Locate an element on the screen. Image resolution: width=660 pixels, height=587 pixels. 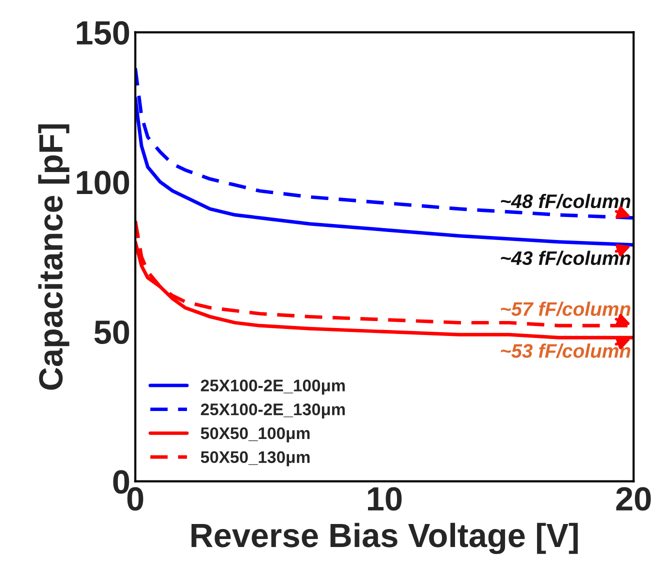
annotation: ~48 fF/column is located at coordinates (565, 201).